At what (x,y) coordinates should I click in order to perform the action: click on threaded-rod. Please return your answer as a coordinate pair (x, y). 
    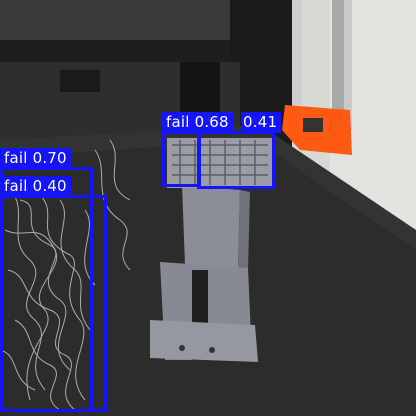
    Looking at the image, I should click on (338, 65).